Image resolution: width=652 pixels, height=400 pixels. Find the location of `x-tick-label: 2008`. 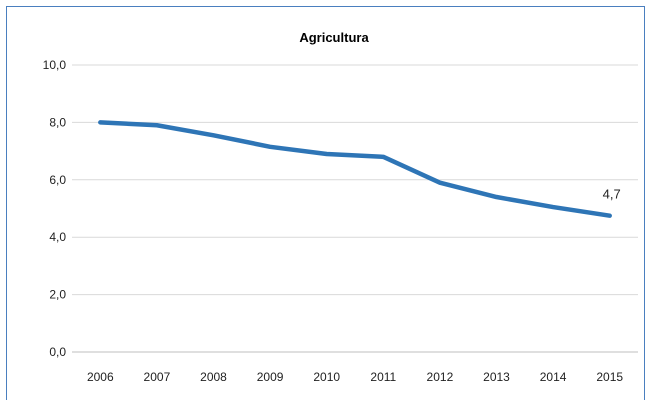

x-tick-label: 2008 is located at coordinates (213, 377).